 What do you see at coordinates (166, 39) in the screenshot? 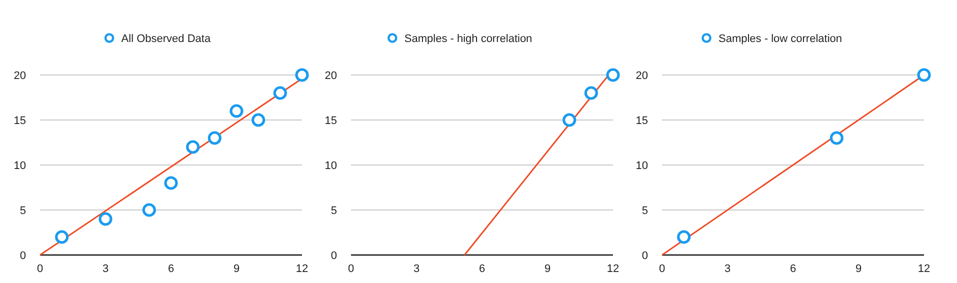
I see `legend-label: All Observed Data` at bounding box center [166, 39].